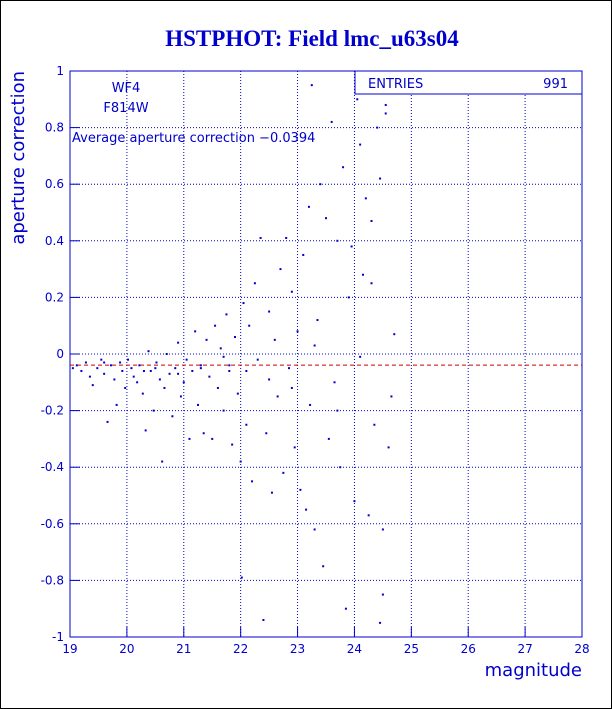  What do you see at coordinates (555, 84) in the screenshot?
I see `stats-value: 991` at bounding box center [555, 84].